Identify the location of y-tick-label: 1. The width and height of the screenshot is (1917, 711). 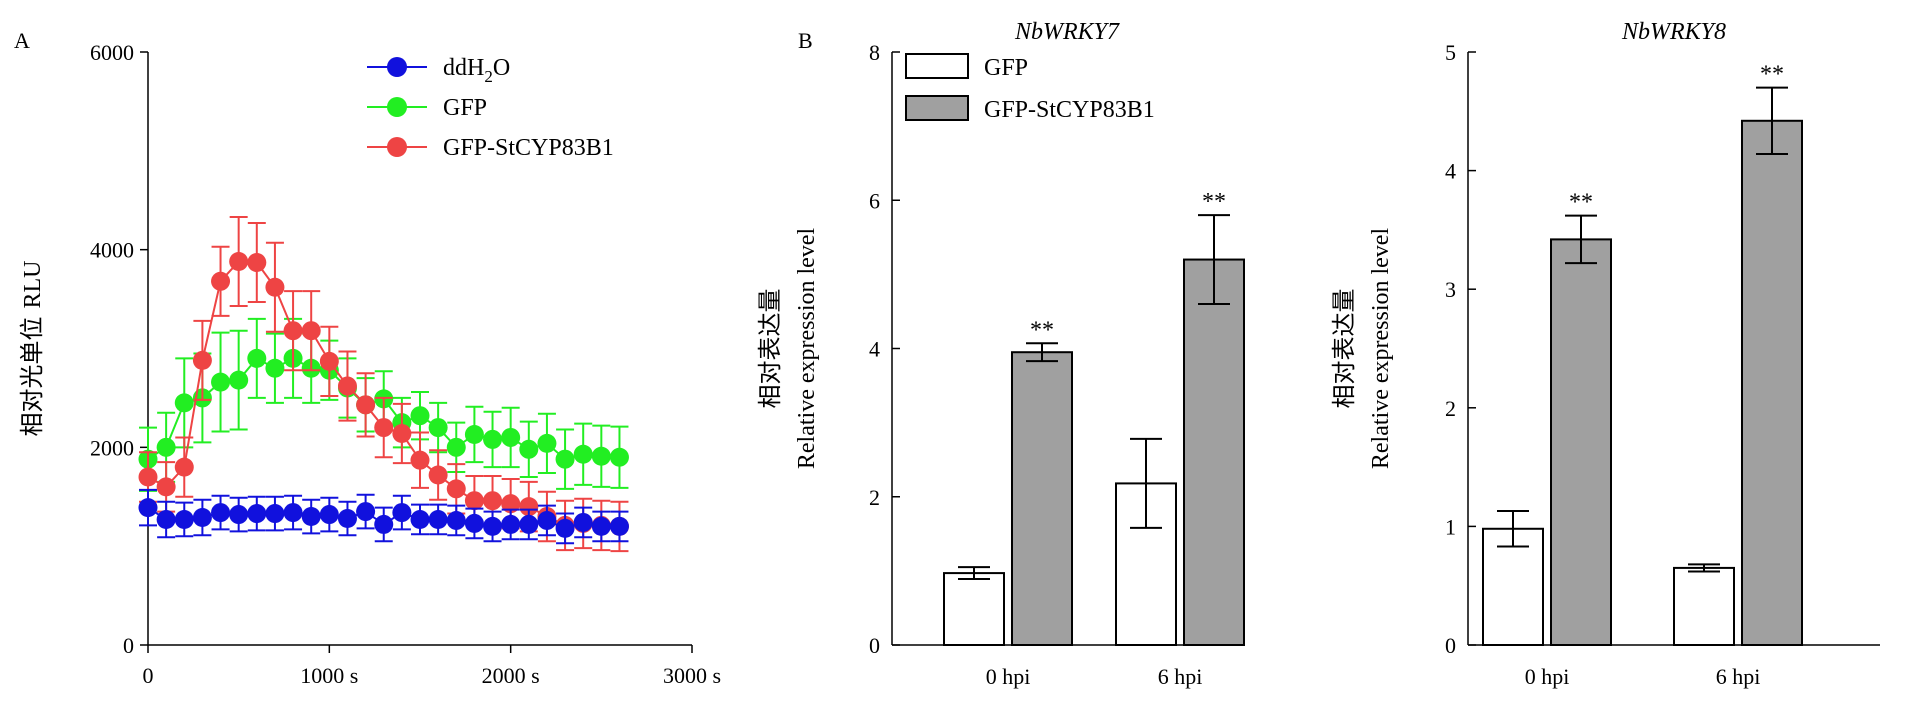
(1450, 526).